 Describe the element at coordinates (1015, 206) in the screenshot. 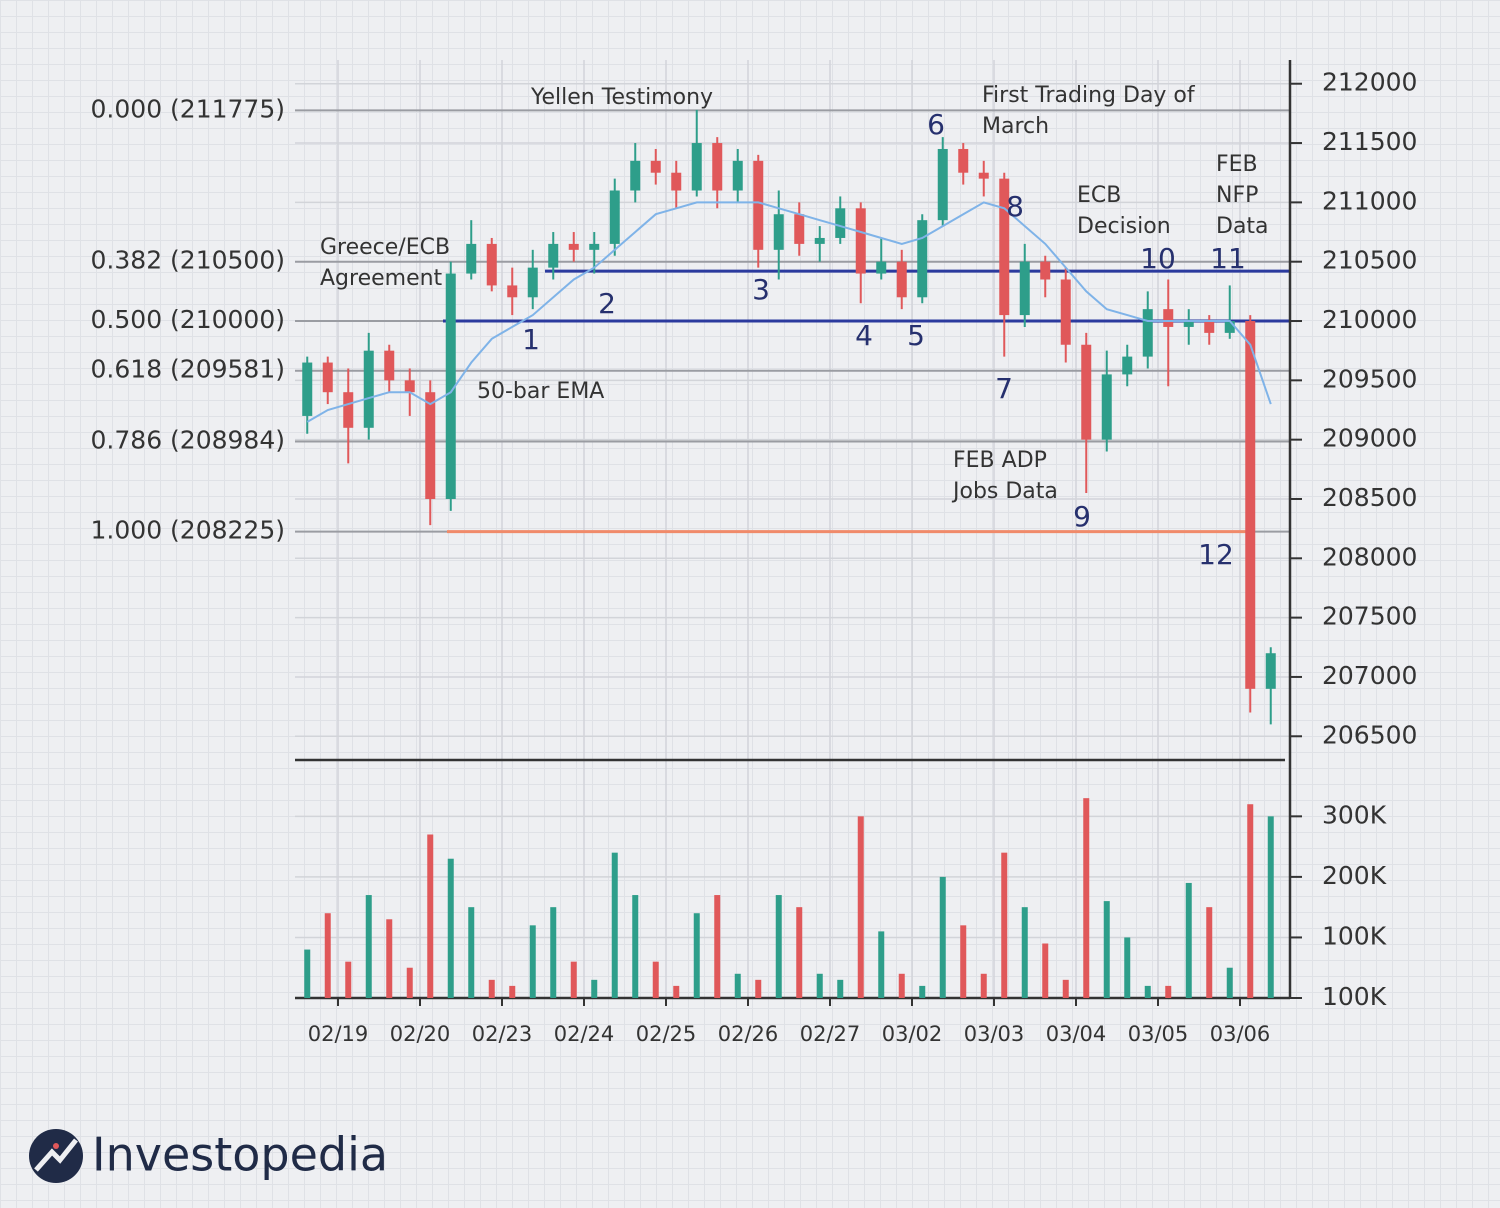

I see `event-marker: 8` at that location.